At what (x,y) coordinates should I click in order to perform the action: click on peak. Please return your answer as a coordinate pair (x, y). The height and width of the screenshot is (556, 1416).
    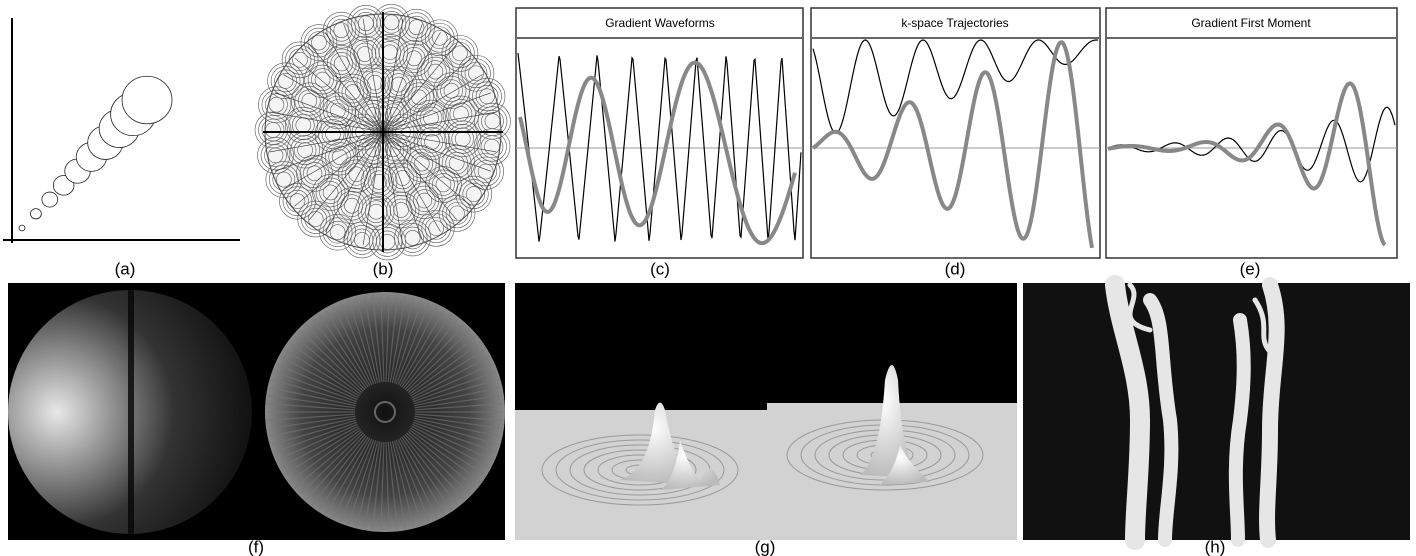
    Looking at the image, I should click on (890, 421).